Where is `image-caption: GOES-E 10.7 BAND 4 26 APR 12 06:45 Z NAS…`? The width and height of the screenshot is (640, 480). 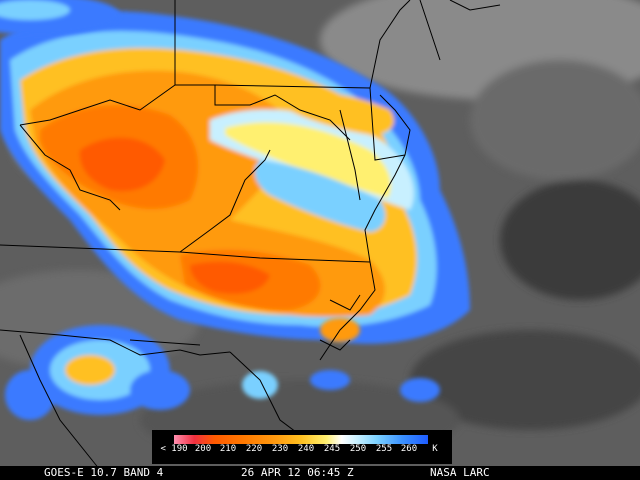 image-caption: GOES-E 10.7 BAND 4 26 APR 12 06:45 Z NAS… is located at coordinates (320, 473).